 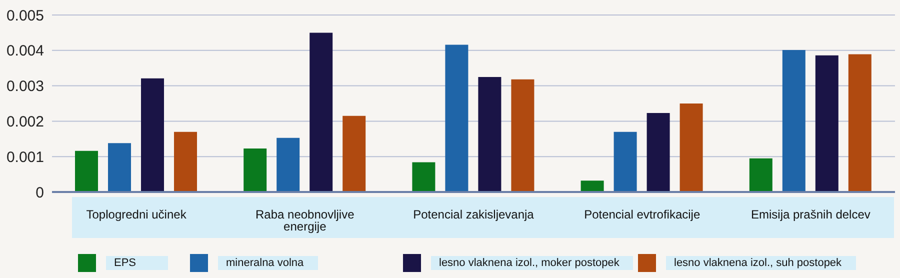 What do you see at coordinates (642, 215) in the screenshot?
I see `x-tick-label: Potencial evtrofikacije` at bounding box center [642, 215].